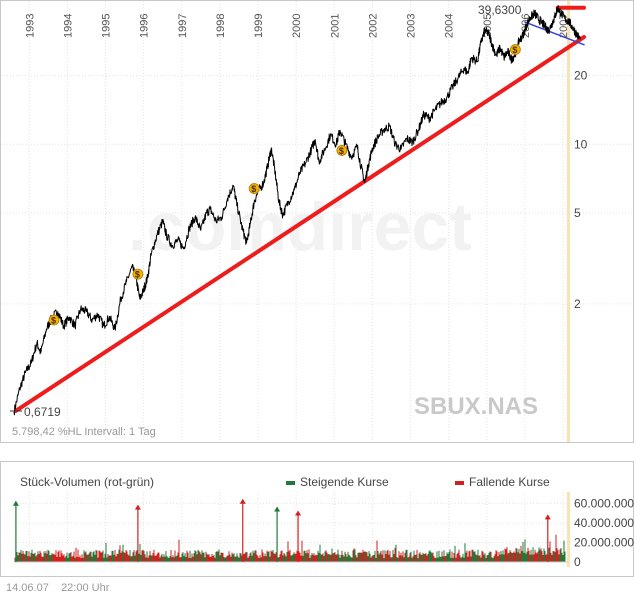 Image resolution: width=634 pixels, height=597 pixels. What do you see at coordinates (568, 529) in the screenshot?
I see `volume-current-highlight` at bounding box center [568, 529].